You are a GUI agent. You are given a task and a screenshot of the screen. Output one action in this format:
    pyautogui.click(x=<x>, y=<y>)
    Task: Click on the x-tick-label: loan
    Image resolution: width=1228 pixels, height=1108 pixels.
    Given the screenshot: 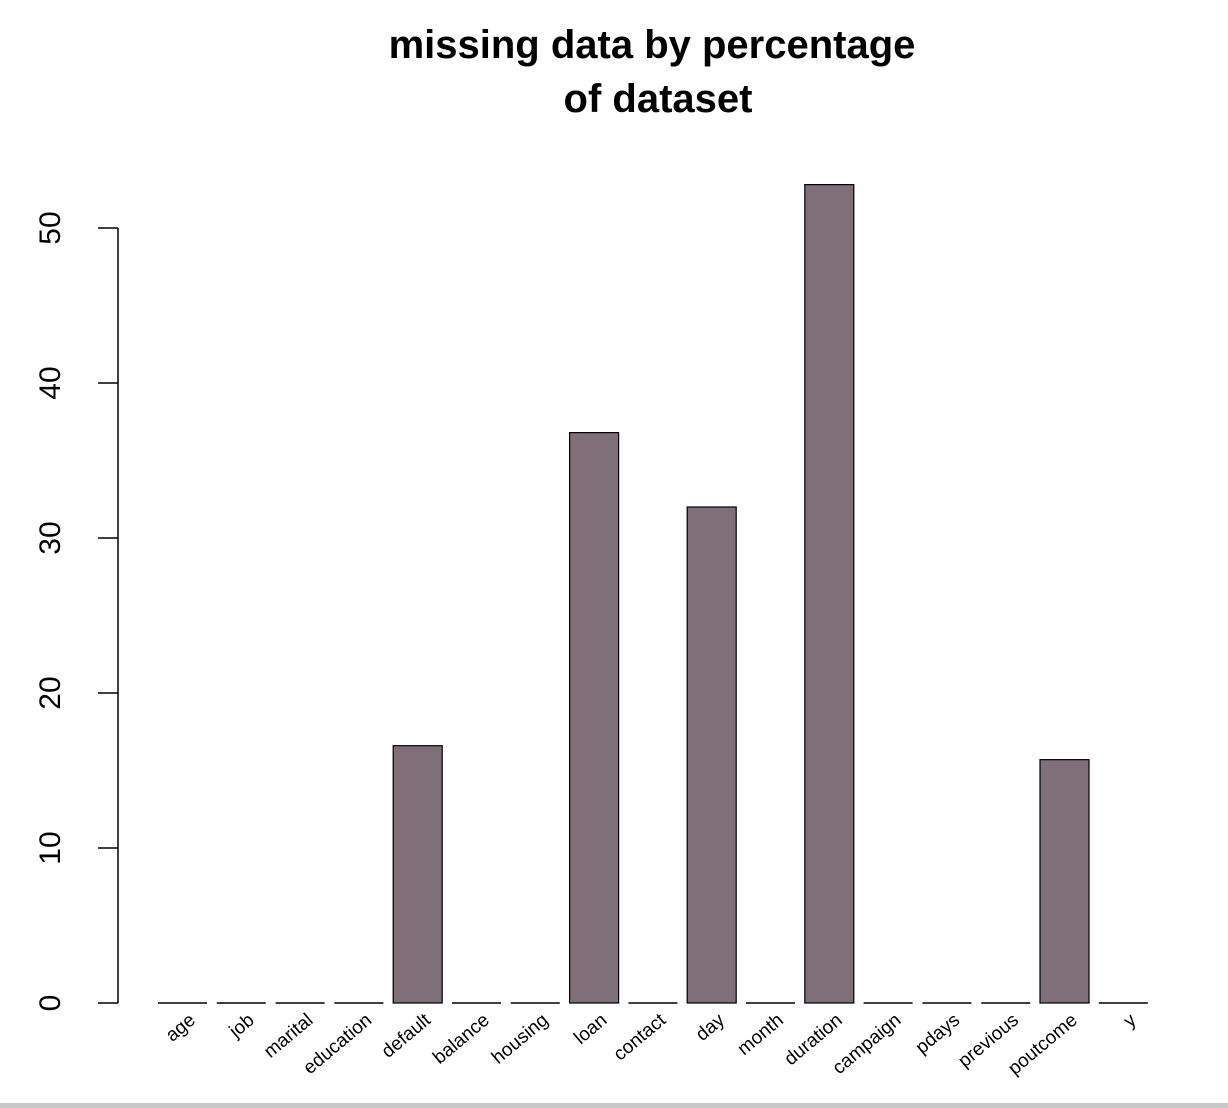 What is the action you would take?
    pyautogui.click(x=590, y=1029)
    